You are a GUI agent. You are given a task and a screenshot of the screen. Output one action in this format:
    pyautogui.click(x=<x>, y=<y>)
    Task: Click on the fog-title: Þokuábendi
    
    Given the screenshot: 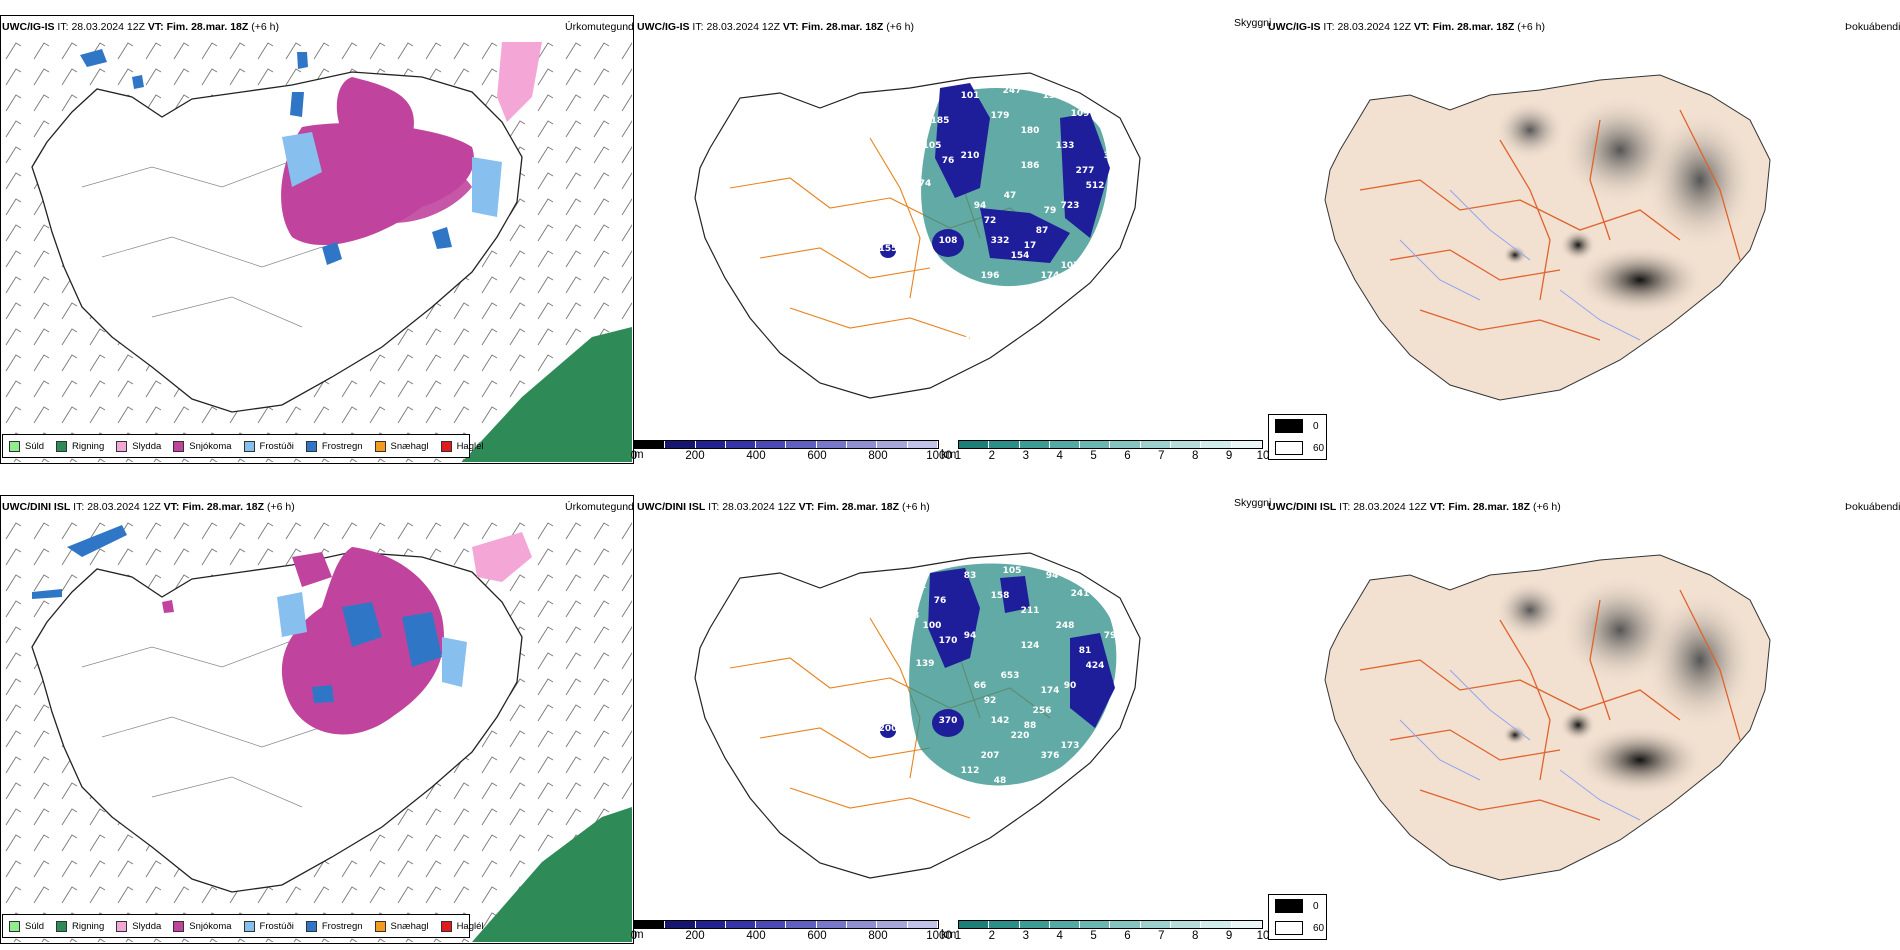 What is the action you would take?
    pyautogui.click(x=1872, y=27)
    